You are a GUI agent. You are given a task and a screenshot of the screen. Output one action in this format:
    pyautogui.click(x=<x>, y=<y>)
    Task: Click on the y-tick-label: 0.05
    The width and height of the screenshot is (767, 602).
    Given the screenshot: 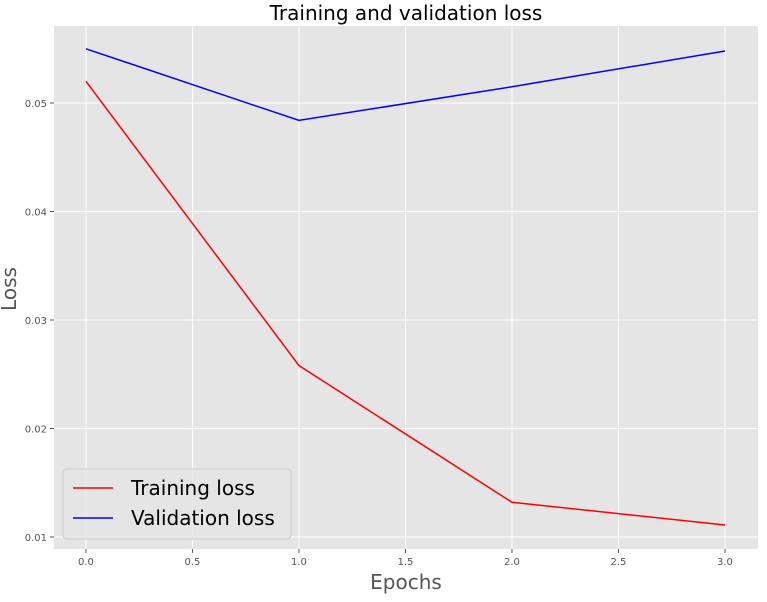 What is the action you would take?
    pyautogui.click(x=36, y=104)
    